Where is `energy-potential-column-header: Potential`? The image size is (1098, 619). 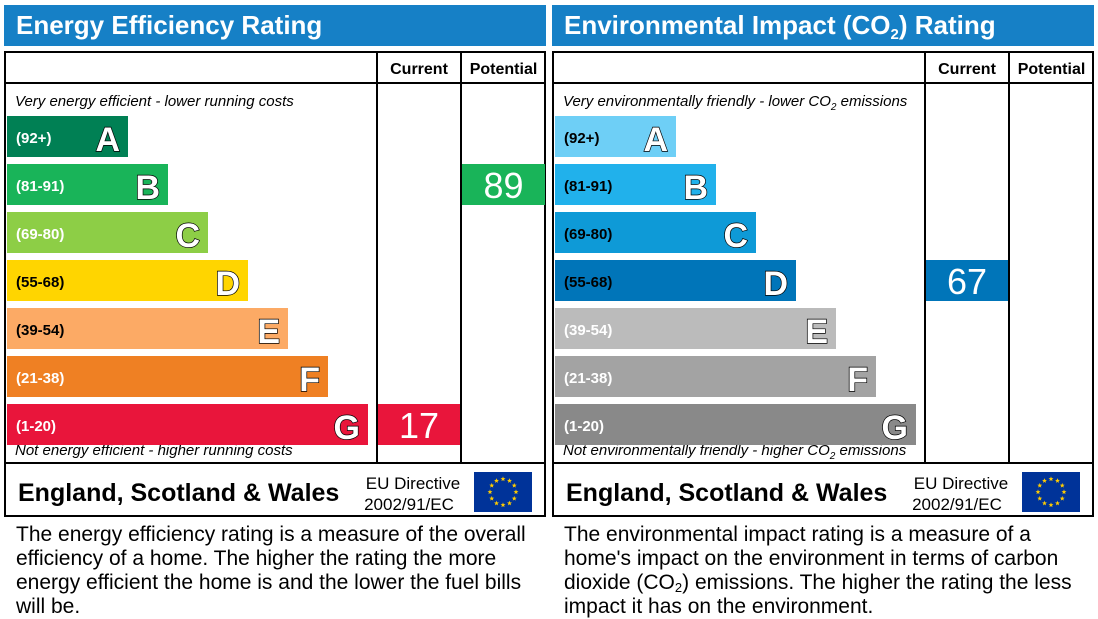 energy-potential-column-header: Potential is located at coordinates (504, 69).